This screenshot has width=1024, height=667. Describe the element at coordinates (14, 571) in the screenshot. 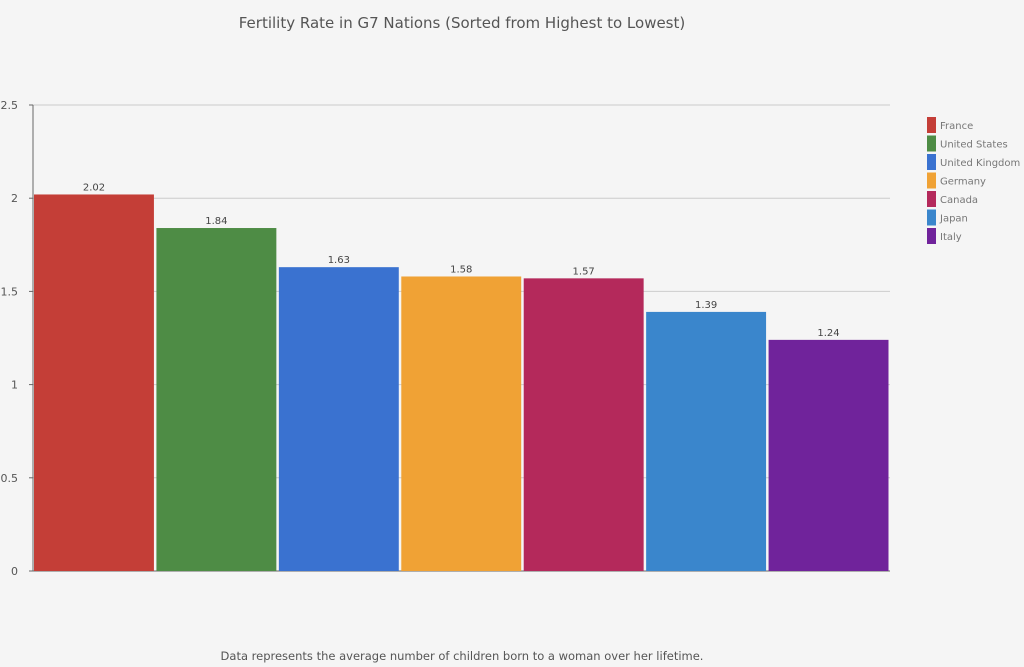

I see `y-tick-label: 0` at that location.